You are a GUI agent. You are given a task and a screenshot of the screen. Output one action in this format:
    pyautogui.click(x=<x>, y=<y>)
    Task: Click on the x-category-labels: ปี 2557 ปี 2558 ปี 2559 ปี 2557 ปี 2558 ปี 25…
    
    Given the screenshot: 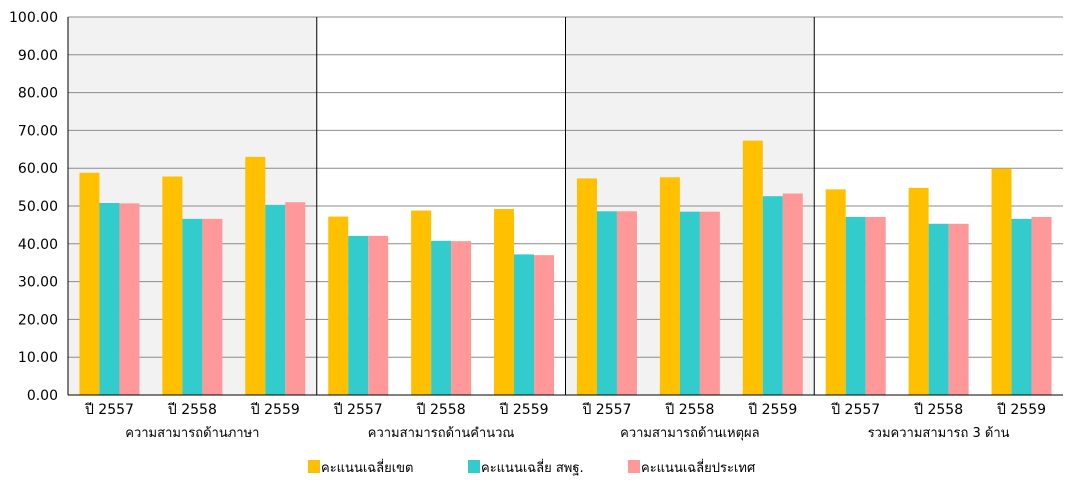 What is the action you would take?
    pyautogui.click(x=565, y=410)
    